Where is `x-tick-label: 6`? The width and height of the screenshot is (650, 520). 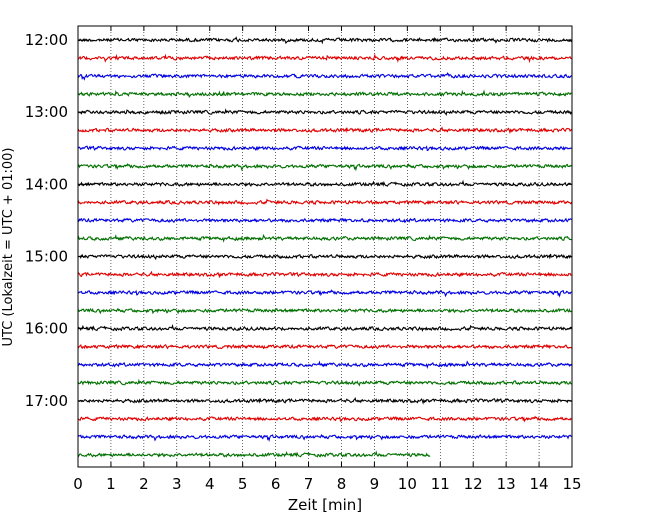
x-tick-label: 6 is located at coordinates (276, 484).